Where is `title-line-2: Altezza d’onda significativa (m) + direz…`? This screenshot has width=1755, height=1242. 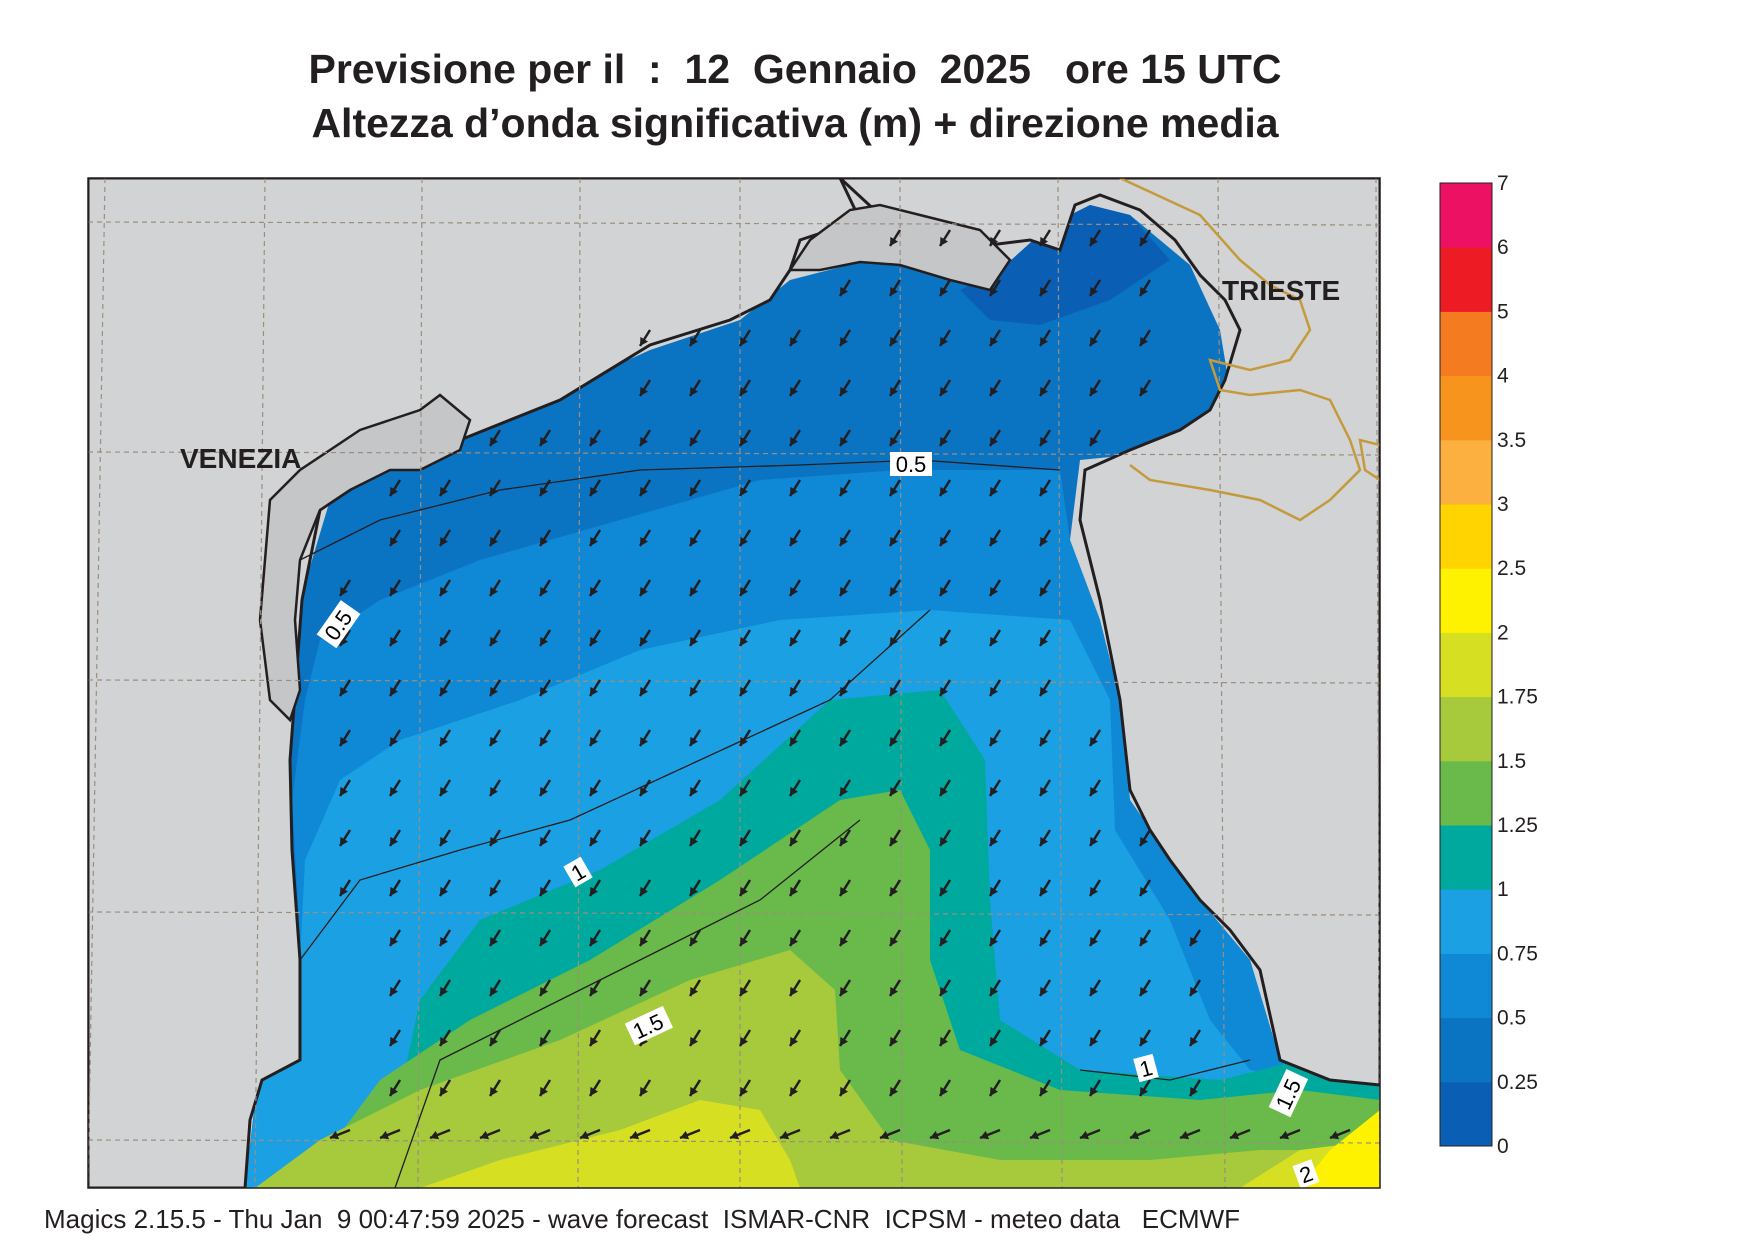 title-line-2: Altezza d’onda significativa (m) + direz… is located at coordinates (795, 123).